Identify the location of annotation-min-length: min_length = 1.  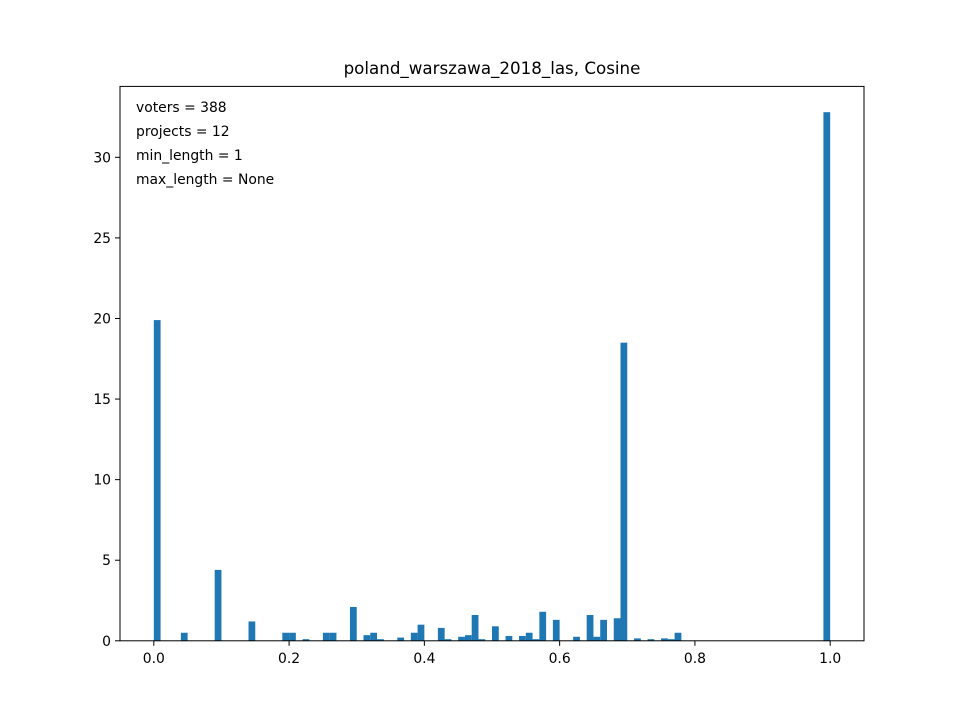
(189, 156).